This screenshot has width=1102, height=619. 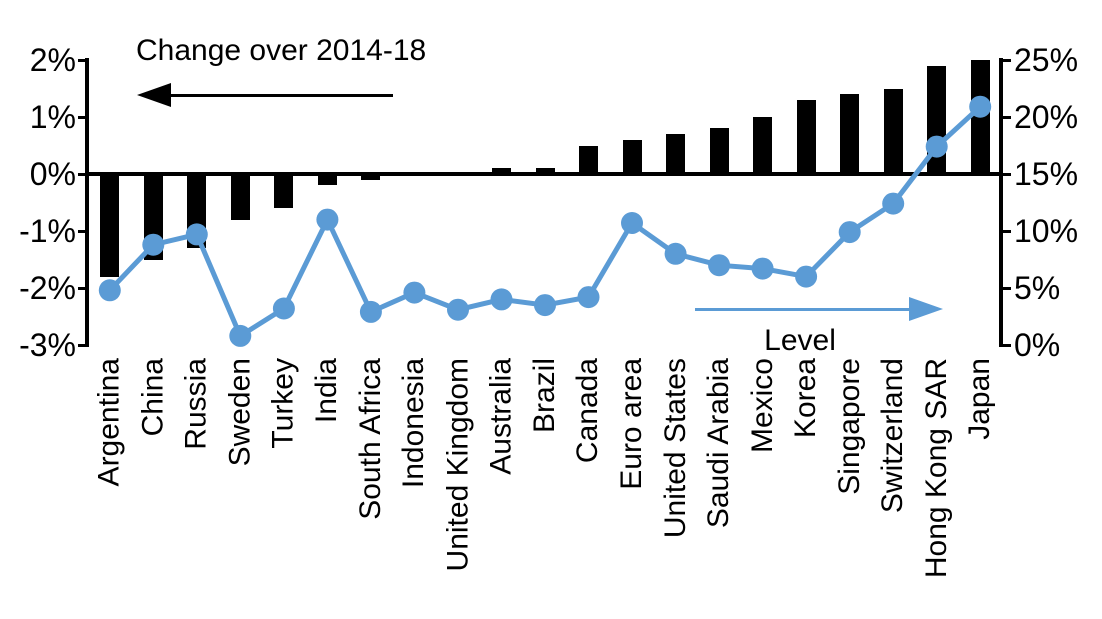 I want to click on bar-australia, so click(x=501, y=171).